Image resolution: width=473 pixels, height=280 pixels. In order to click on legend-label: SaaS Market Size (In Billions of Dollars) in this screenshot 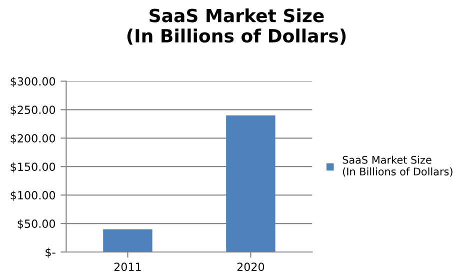, I will do `click(397, 166)`.